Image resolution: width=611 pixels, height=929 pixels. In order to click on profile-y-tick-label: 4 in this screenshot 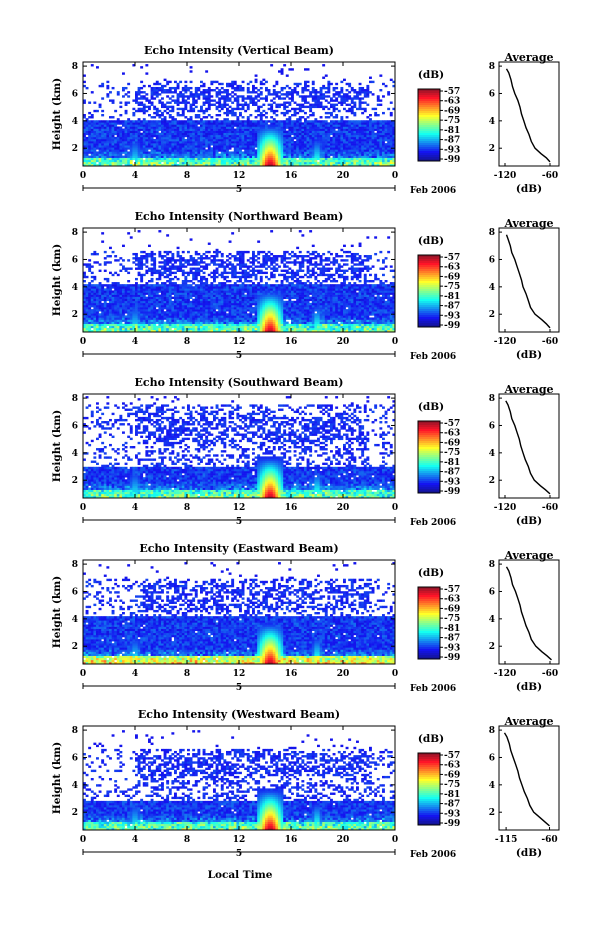, I will do `click(492, 786)`.